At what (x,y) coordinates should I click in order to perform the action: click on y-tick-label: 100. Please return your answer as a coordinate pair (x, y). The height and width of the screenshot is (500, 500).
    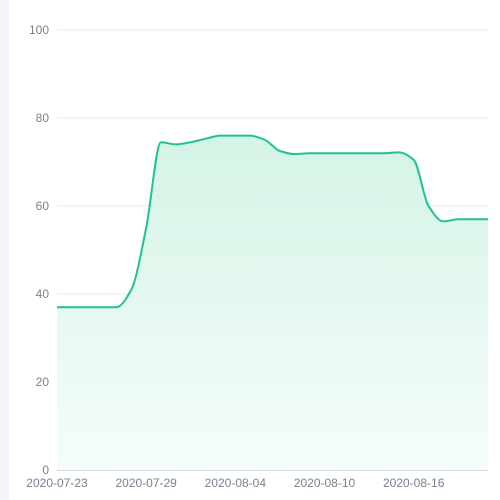
    Looking at the image, I should click on (39, 30).